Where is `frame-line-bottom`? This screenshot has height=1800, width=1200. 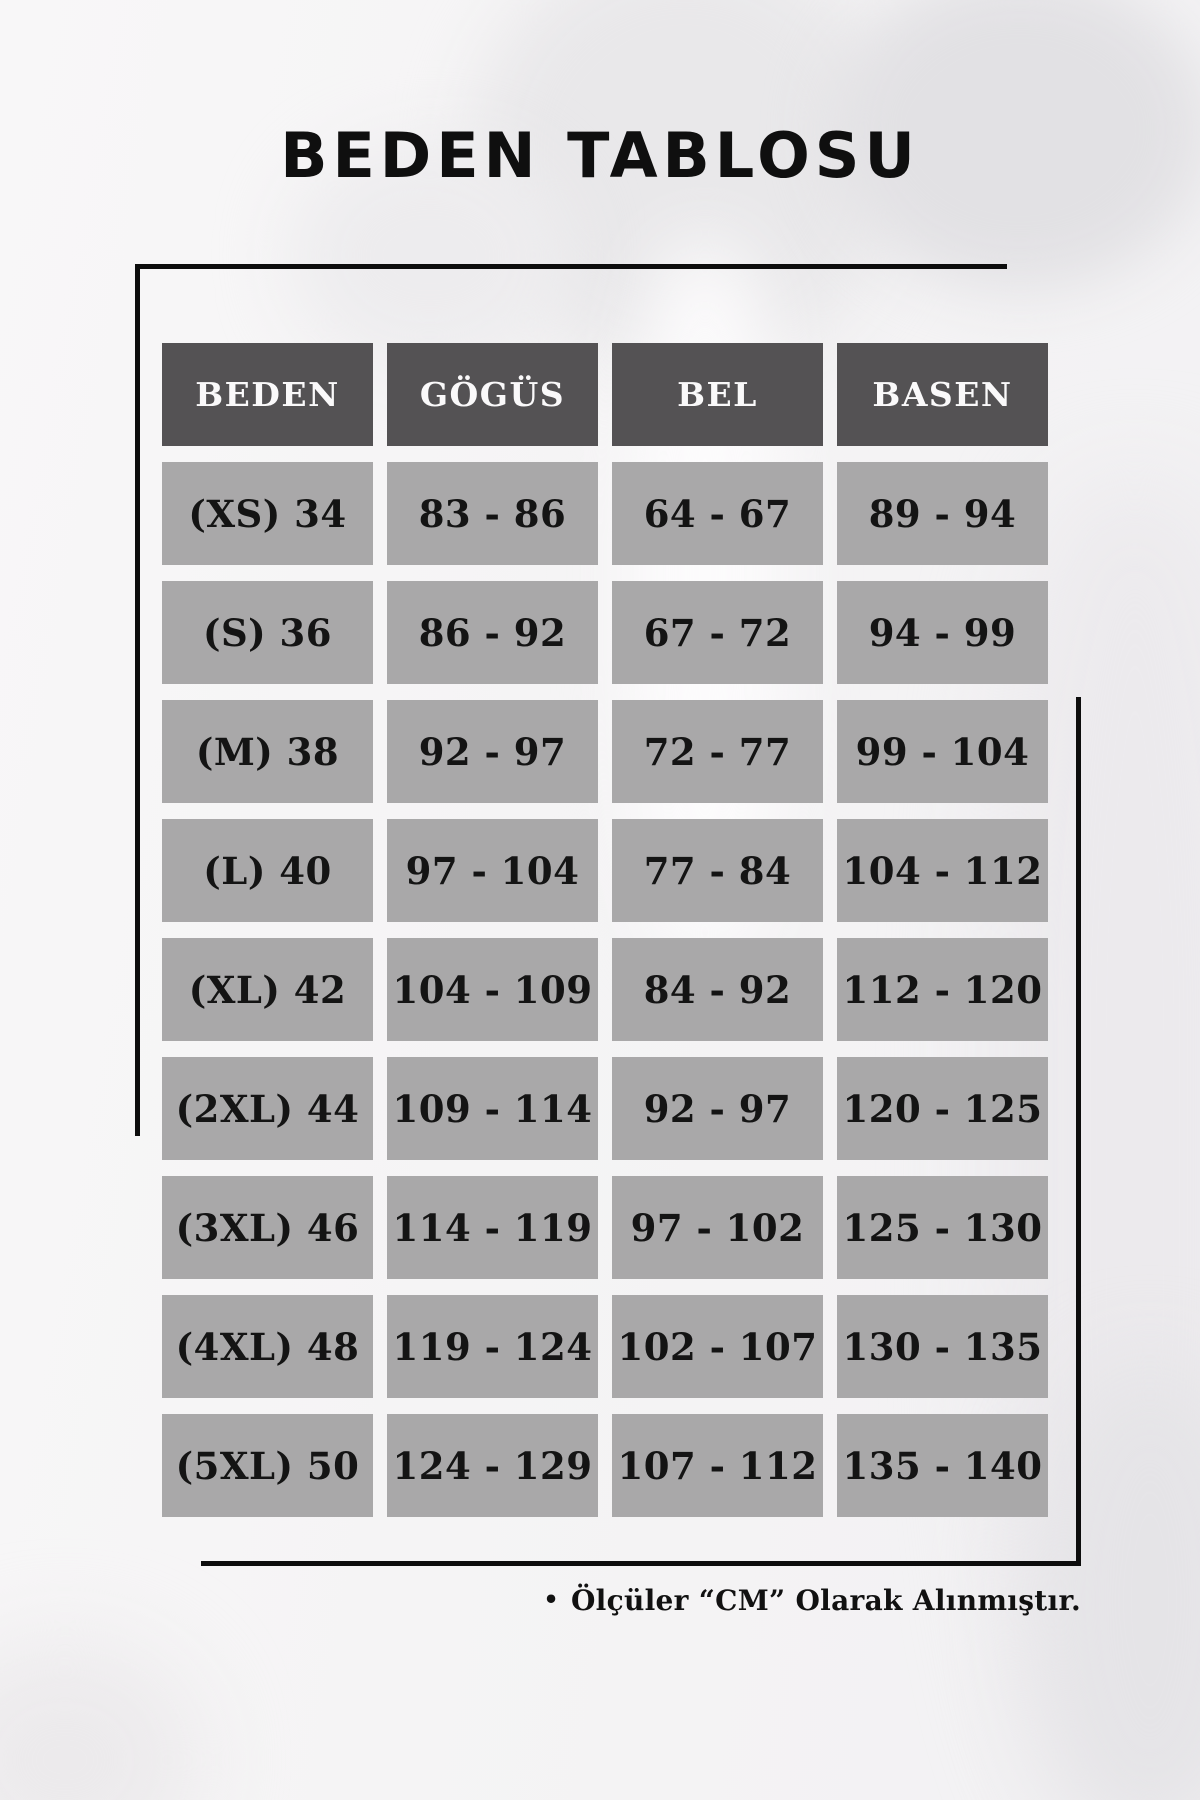
frame-line-bottom is located at coordinates (641, 1563).